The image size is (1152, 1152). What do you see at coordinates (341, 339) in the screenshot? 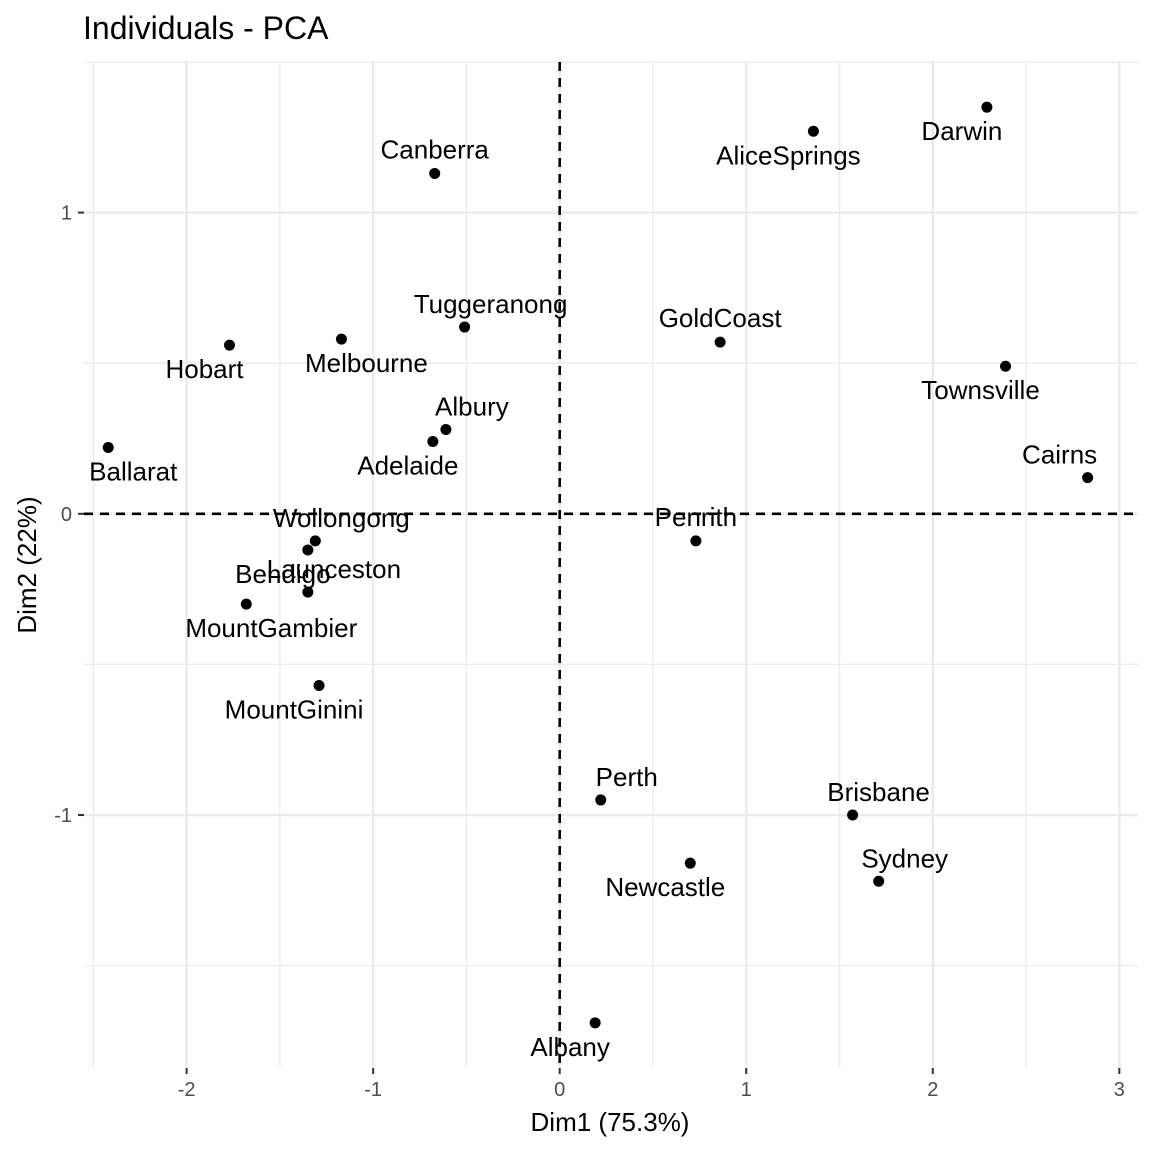
I see `data-point-melbourne` at bounding box center [341, 339].